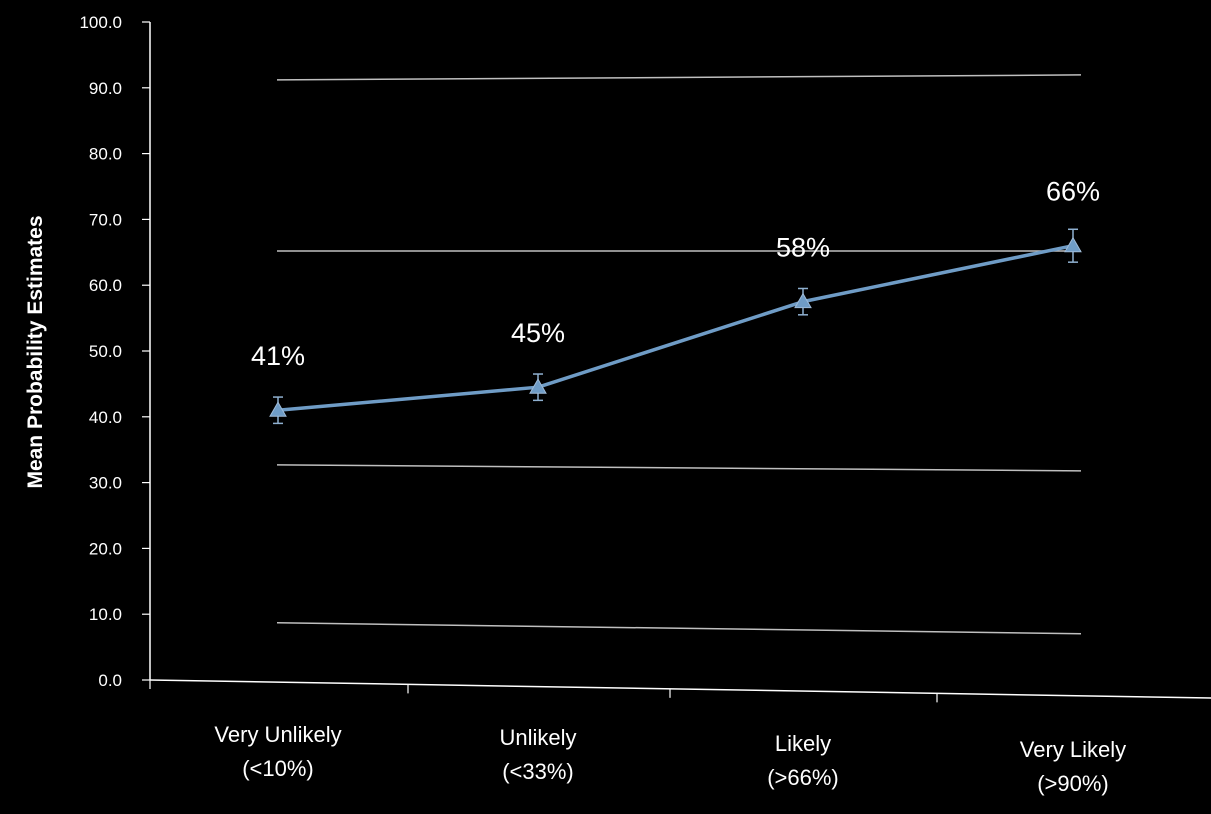 Image resolution: width=1211 pixels, height=814 pixels. What do you see at coordinates (1073, 783) in the screenshot?
I see `category-label-line: (>90%)` at bounding box center [1073, 783].